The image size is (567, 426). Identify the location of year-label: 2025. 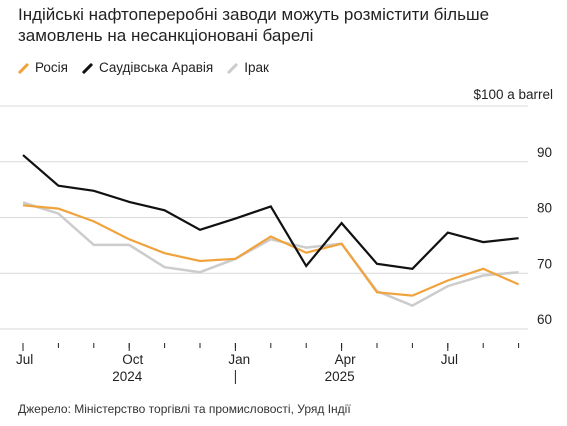
(340, 376).